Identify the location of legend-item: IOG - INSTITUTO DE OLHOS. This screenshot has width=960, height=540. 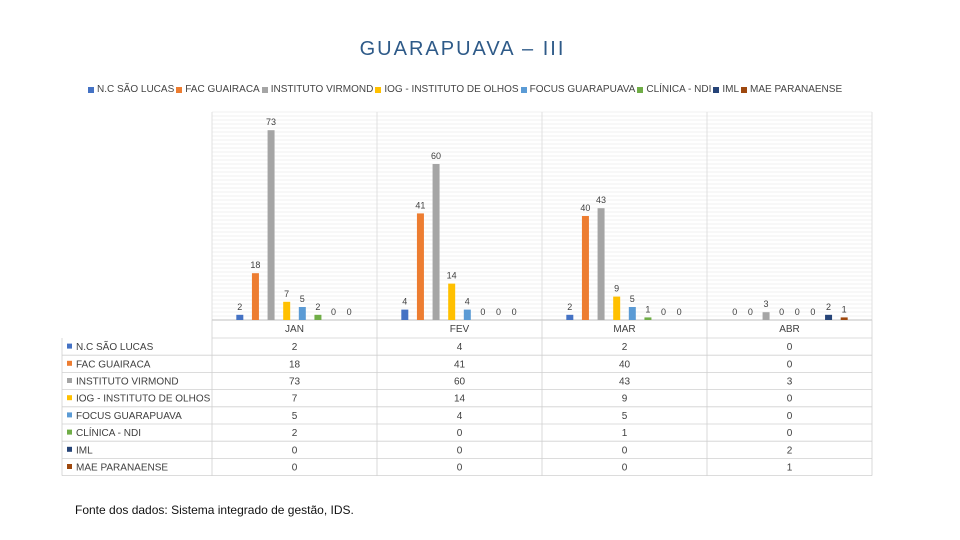
(447, 89).